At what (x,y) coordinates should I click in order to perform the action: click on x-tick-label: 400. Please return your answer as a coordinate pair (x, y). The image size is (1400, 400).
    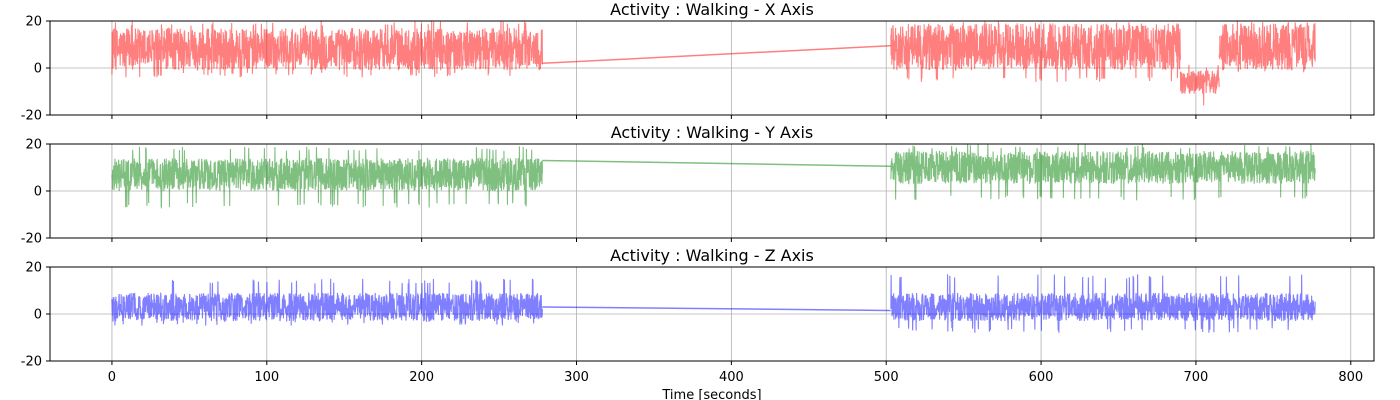
    Looking at the image, I should click on (731, 377).